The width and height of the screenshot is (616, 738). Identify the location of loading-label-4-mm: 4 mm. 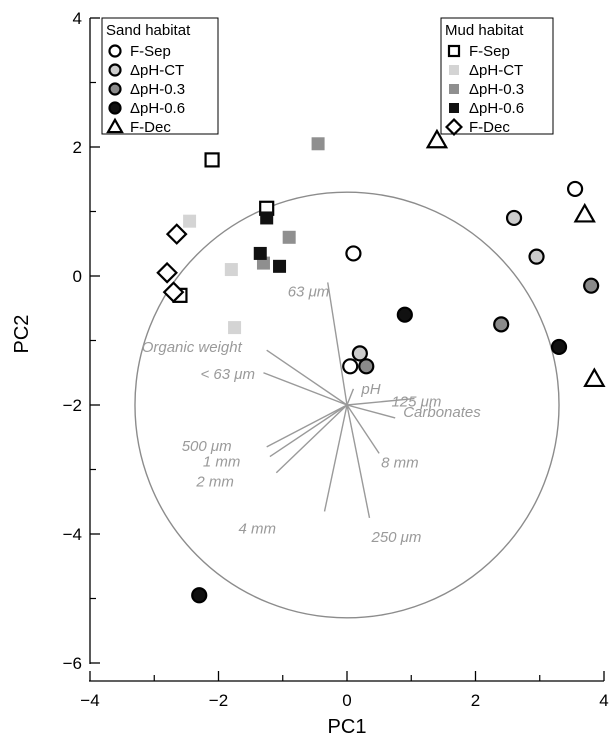
(258, 528).